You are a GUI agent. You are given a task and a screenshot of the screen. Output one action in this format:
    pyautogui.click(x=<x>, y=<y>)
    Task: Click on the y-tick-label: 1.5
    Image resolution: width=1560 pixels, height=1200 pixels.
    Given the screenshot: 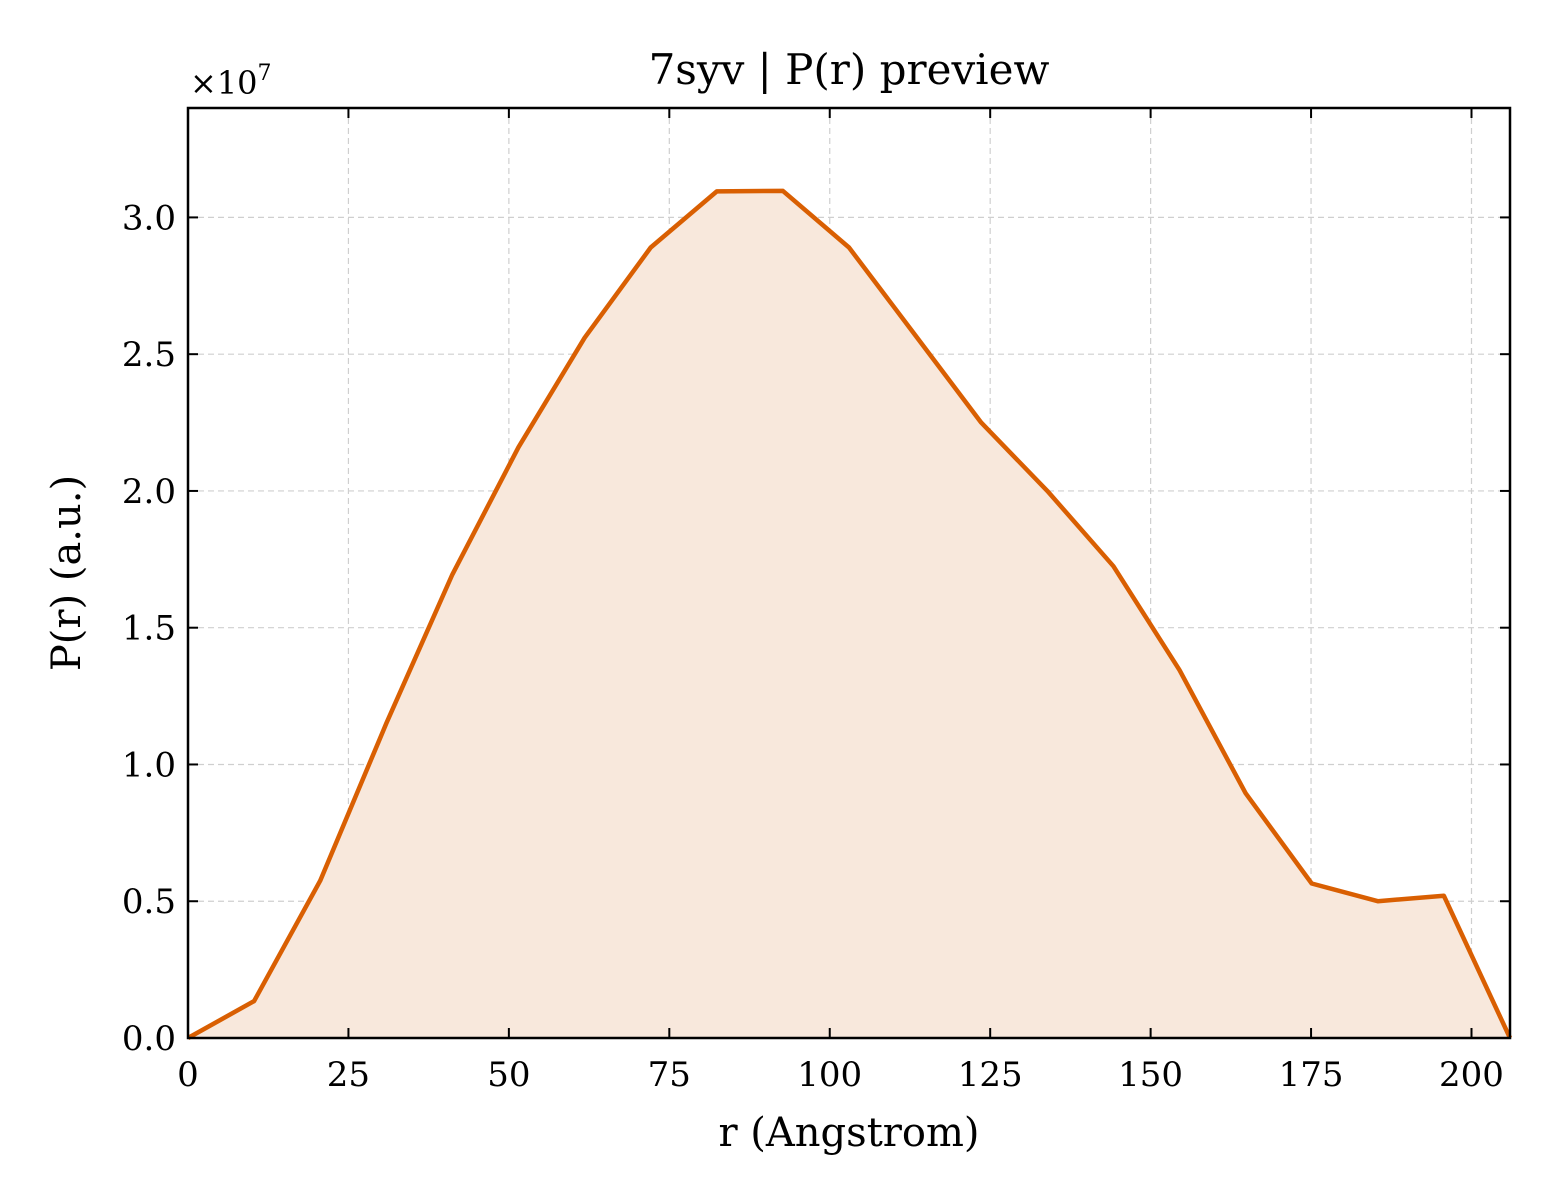 What is the action you would take?
    pyautogui.click(x=149, y=629)
    